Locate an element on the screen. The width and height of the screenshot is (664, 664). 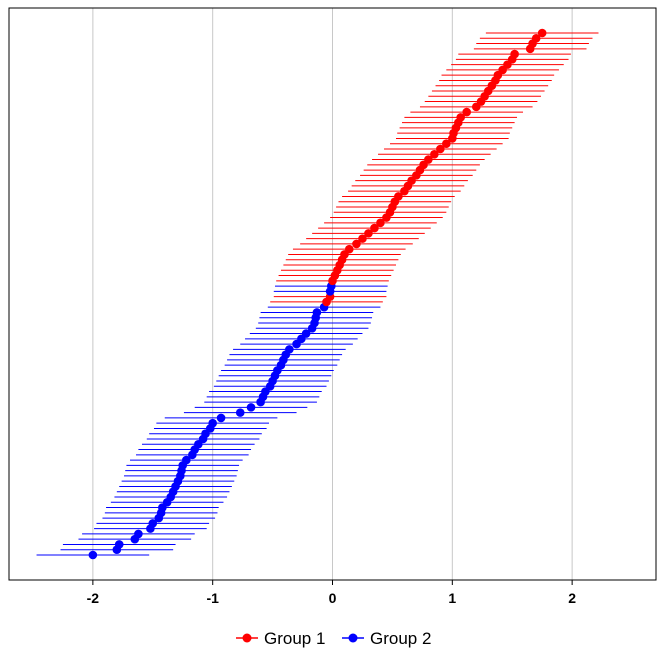
legend-swatch-group-2-marker is located at coordinates (353, 638).